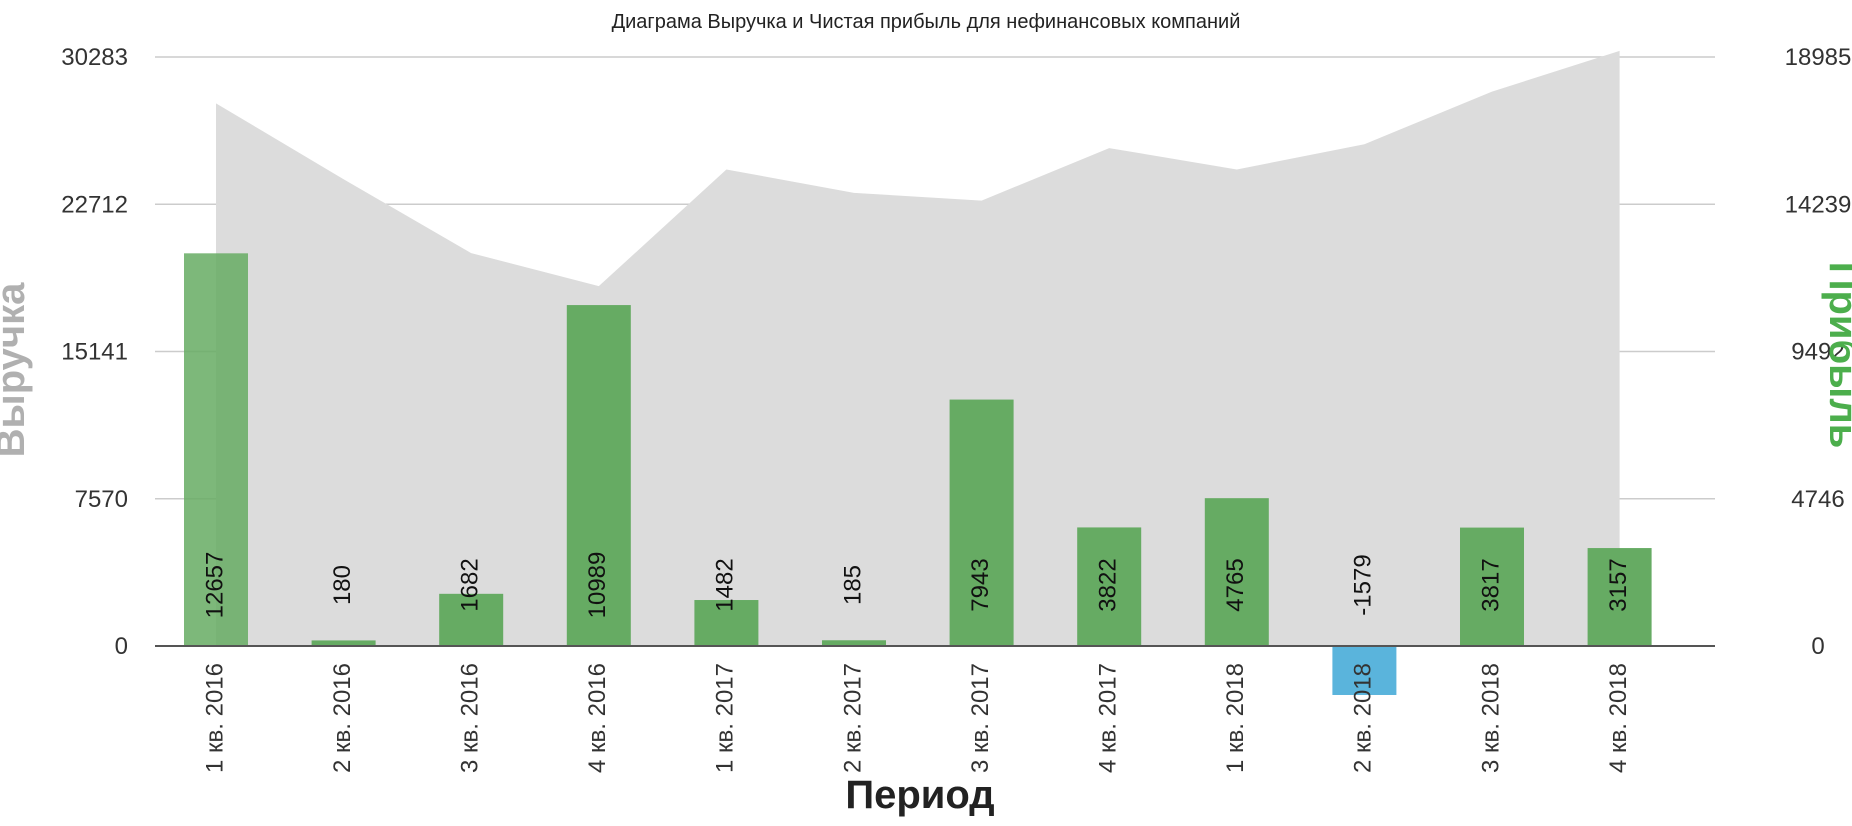 The image size is (1852, 826). I want to click on y-right-tick-label: 4746, so click(1817, 499).